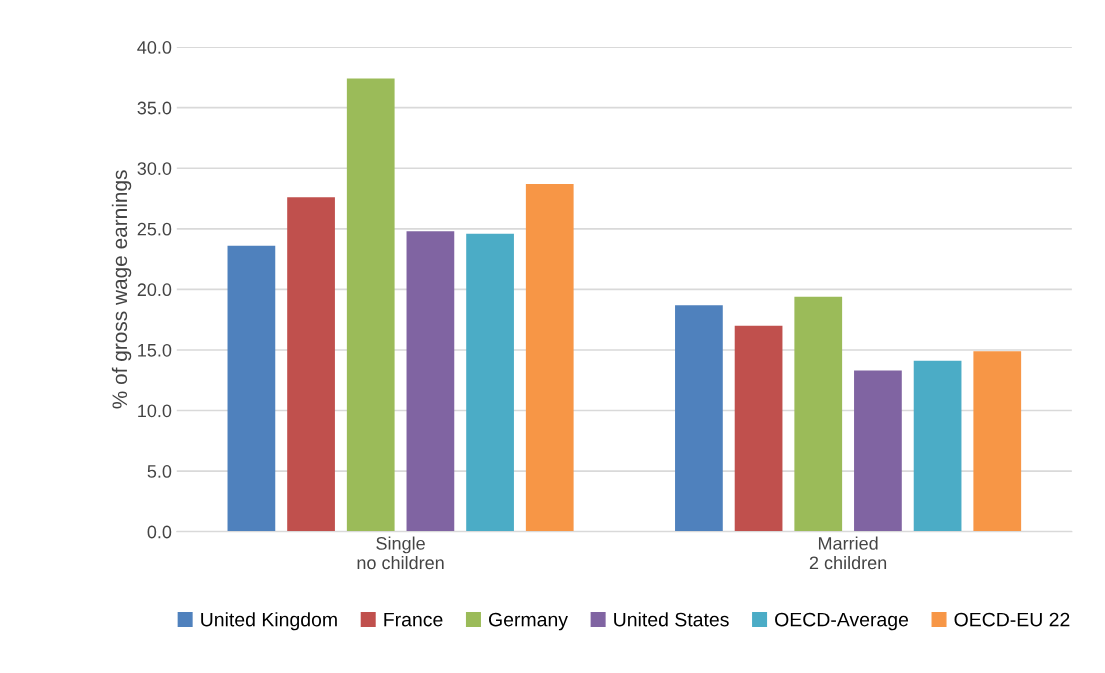 This screenshot has height=673, width=1105. What do you see at coordinates (159, 471) in the screenshot?
I see `y-tick-label: 5.0` at bounding box center [159, 471].